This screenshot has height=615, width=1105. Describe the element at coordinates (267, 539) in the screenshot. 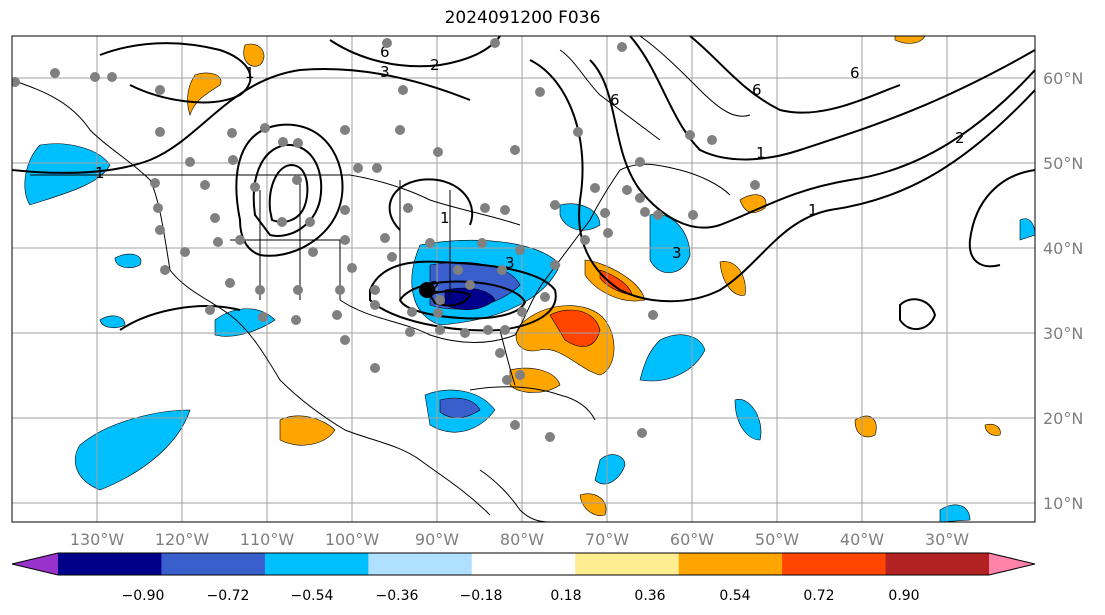

I see `lon-label: 110°W` at that location.